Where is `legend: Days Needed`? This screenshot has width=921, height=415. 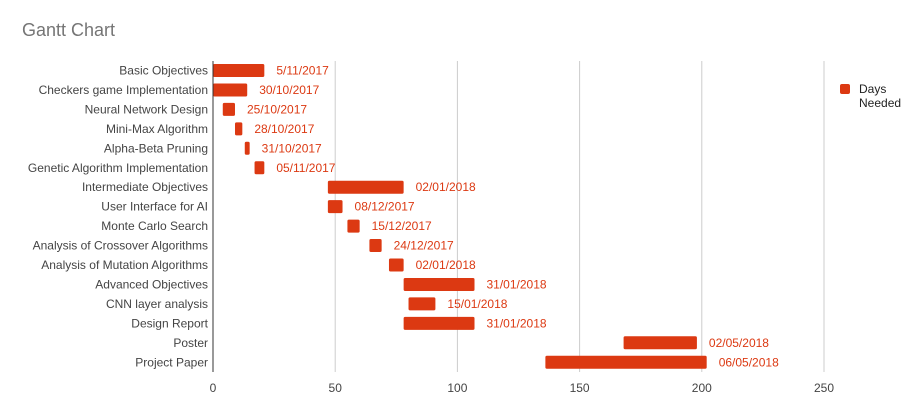
legend: Days Needed is located at coordinates (873, 96).